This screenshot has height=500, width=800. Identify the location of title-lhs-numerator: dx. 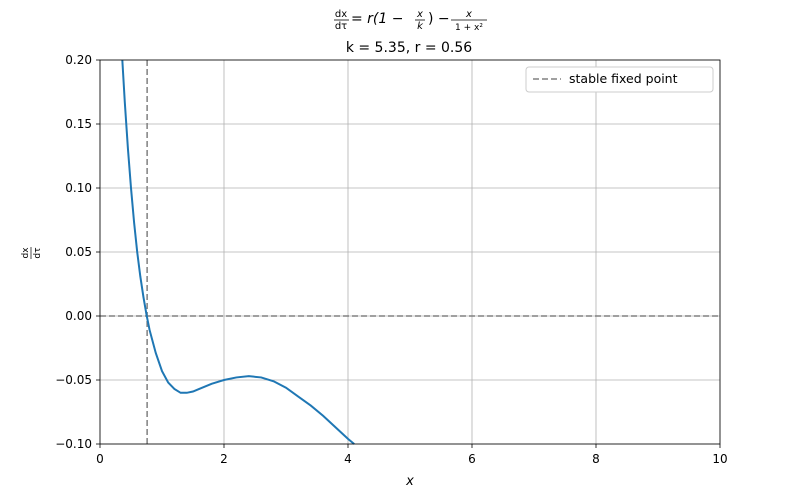
(341, 14).